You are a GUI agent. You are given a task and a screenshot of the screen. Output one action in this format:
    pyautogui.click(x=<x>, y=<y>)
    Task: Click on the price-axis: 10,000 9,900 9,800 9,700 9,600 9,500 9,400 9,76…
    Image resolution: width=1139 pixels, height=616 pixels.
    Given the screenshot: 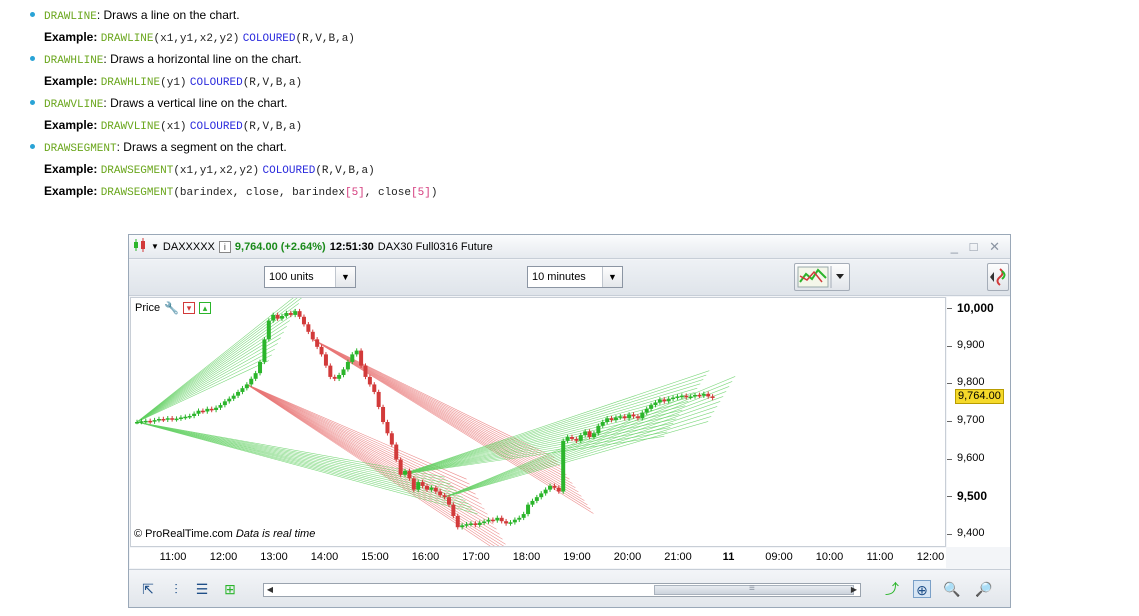 What is the action you would take?
    pyautogui.click(x=978, y=422)
    